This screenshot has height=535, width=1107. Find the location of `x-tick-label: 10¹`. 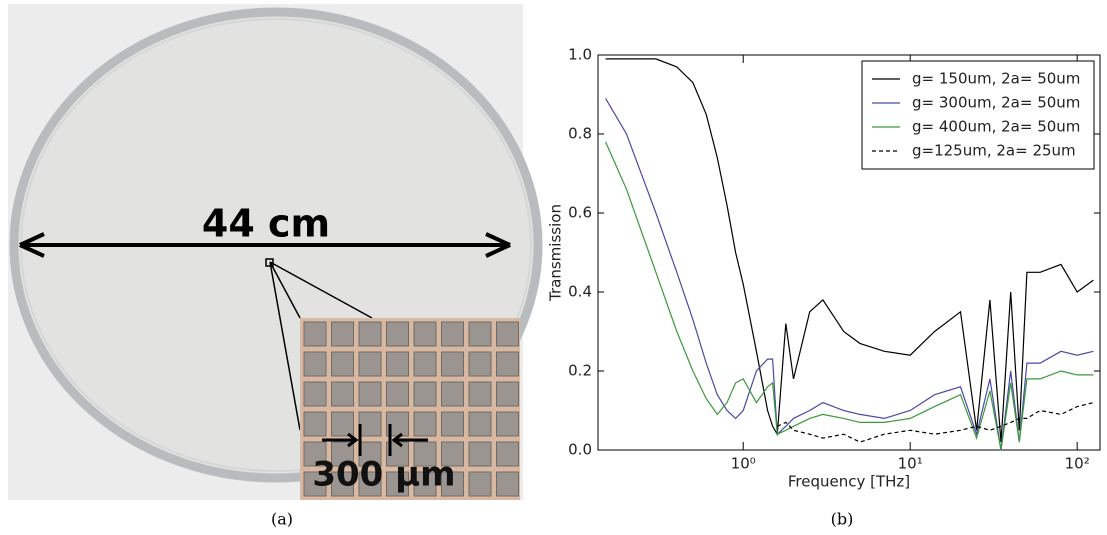

x-tick-label: 10¹ is located at coordinates (910, 464).